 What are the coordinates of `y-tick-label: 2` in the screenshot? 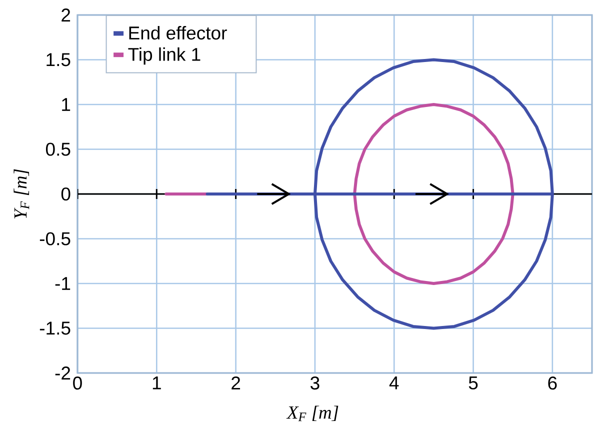 It's located at (66, 15).